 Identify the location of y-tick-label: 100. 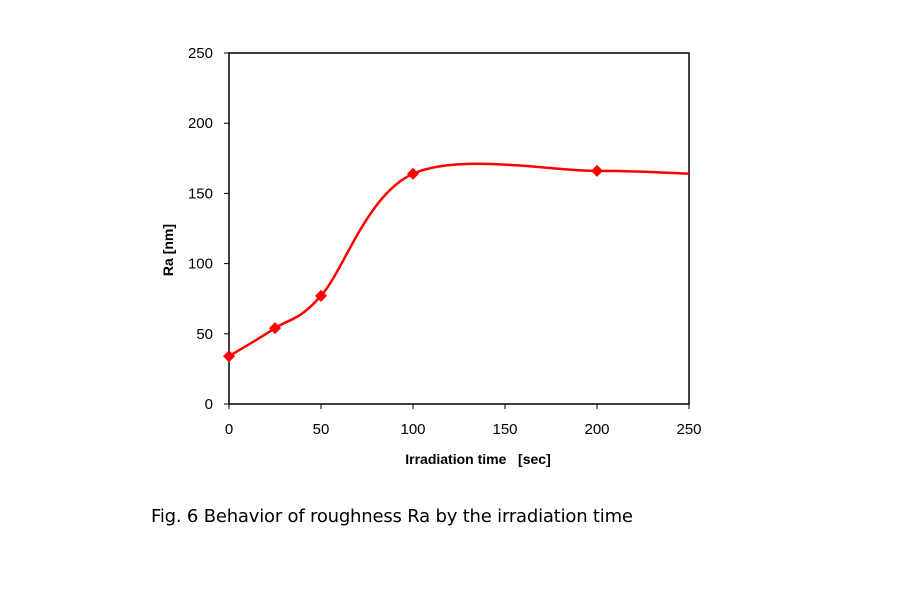
(200, 264).